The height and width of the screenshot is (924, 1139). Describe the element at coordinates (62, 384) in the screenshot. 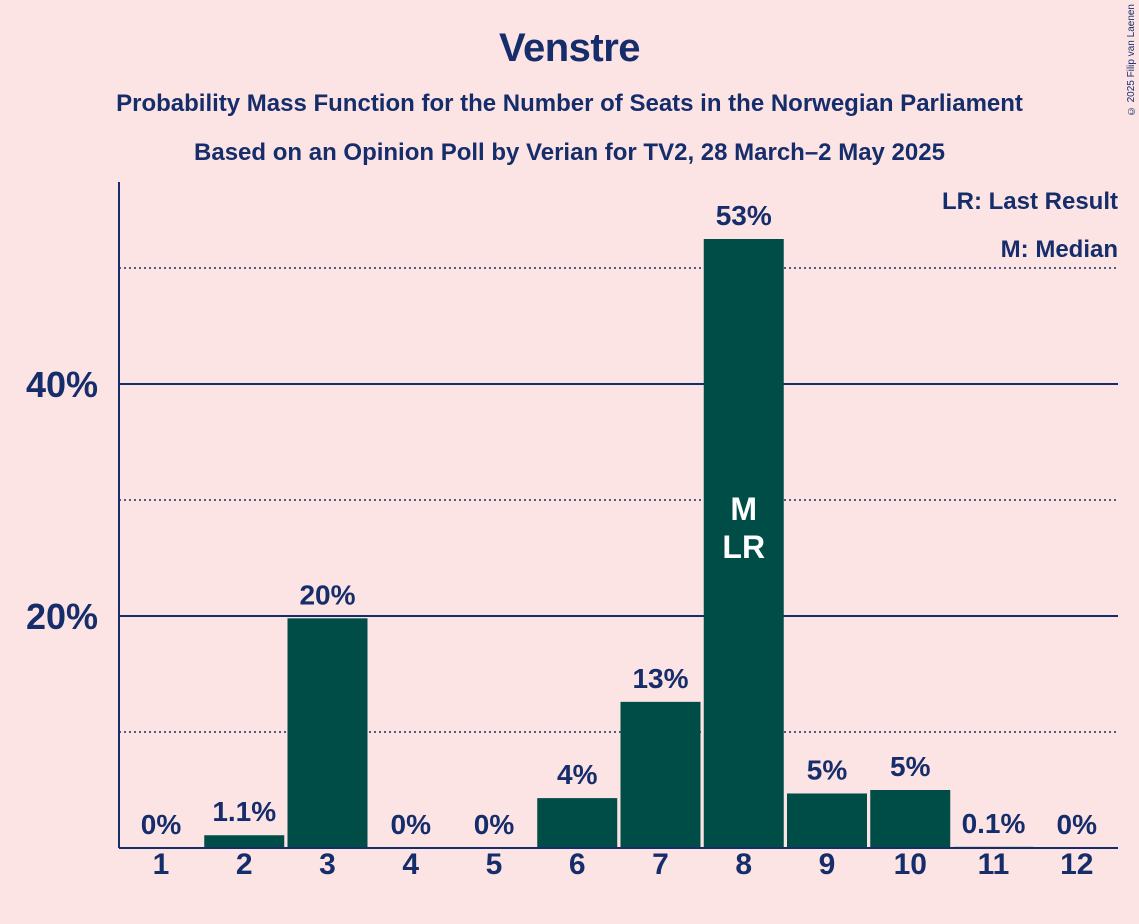

I see `y-tick-label: 40%` at that location.